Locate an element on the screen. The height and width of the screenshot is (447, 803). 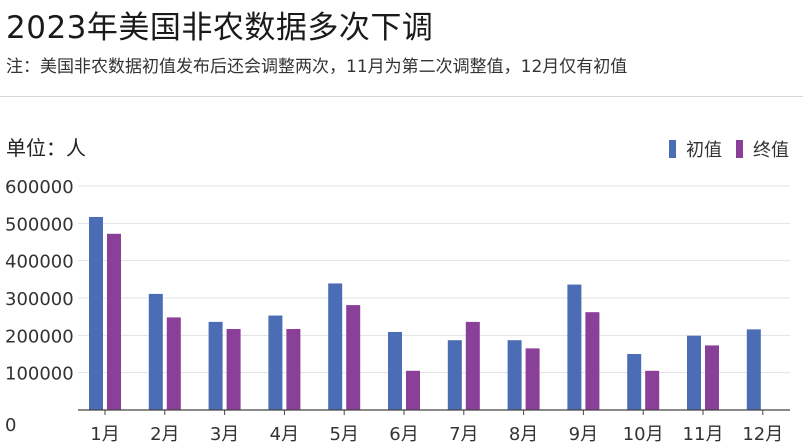
y-axis-labels: 0 100000 200000 300000 400000 500000 600000 is located at coordinates (39, 306).